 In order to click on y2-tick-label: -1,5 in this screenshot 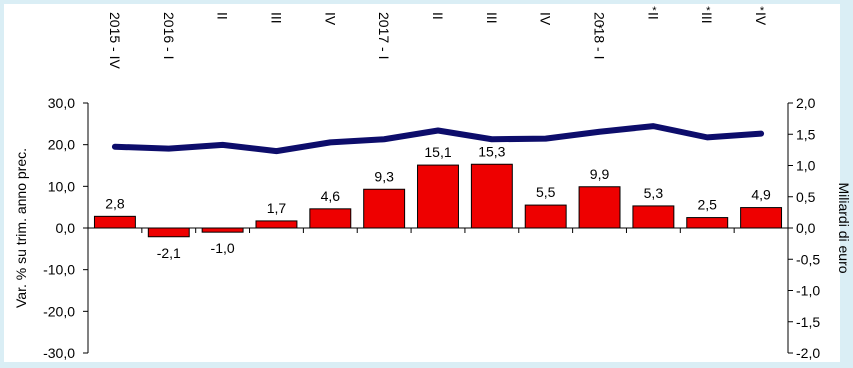, I will do `click(808, 322)`.